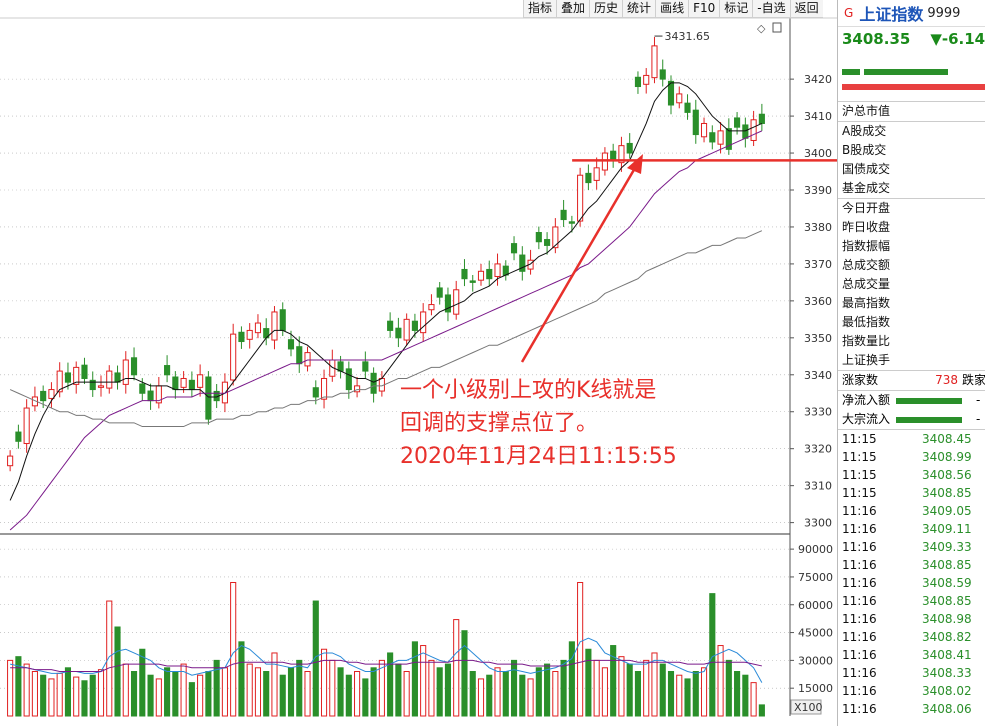 Image resolution: width=985 pixels, height=726 pixels. What do you see at coordinates (911, 39) in the screenshot?
I see `quote-price-row: 3408.35 ▼-6.14` at bounding box center [911, 39].